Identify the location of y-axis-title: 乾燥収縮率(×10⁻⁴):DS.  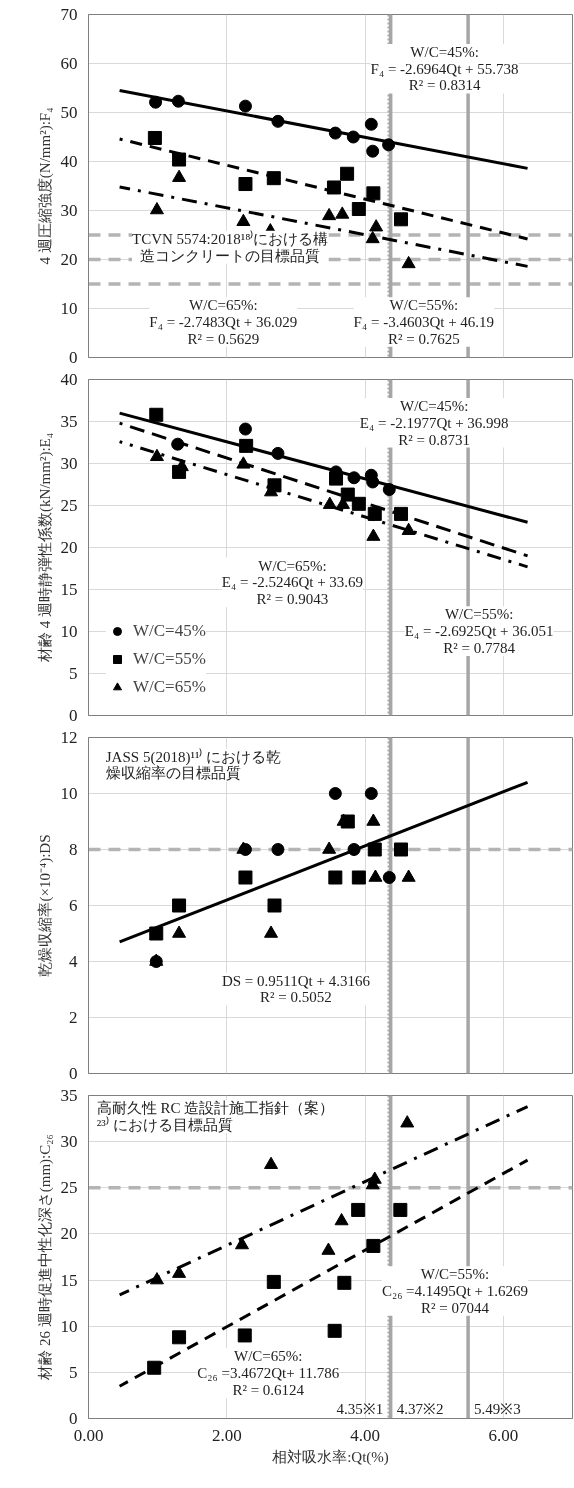
(45, 905).